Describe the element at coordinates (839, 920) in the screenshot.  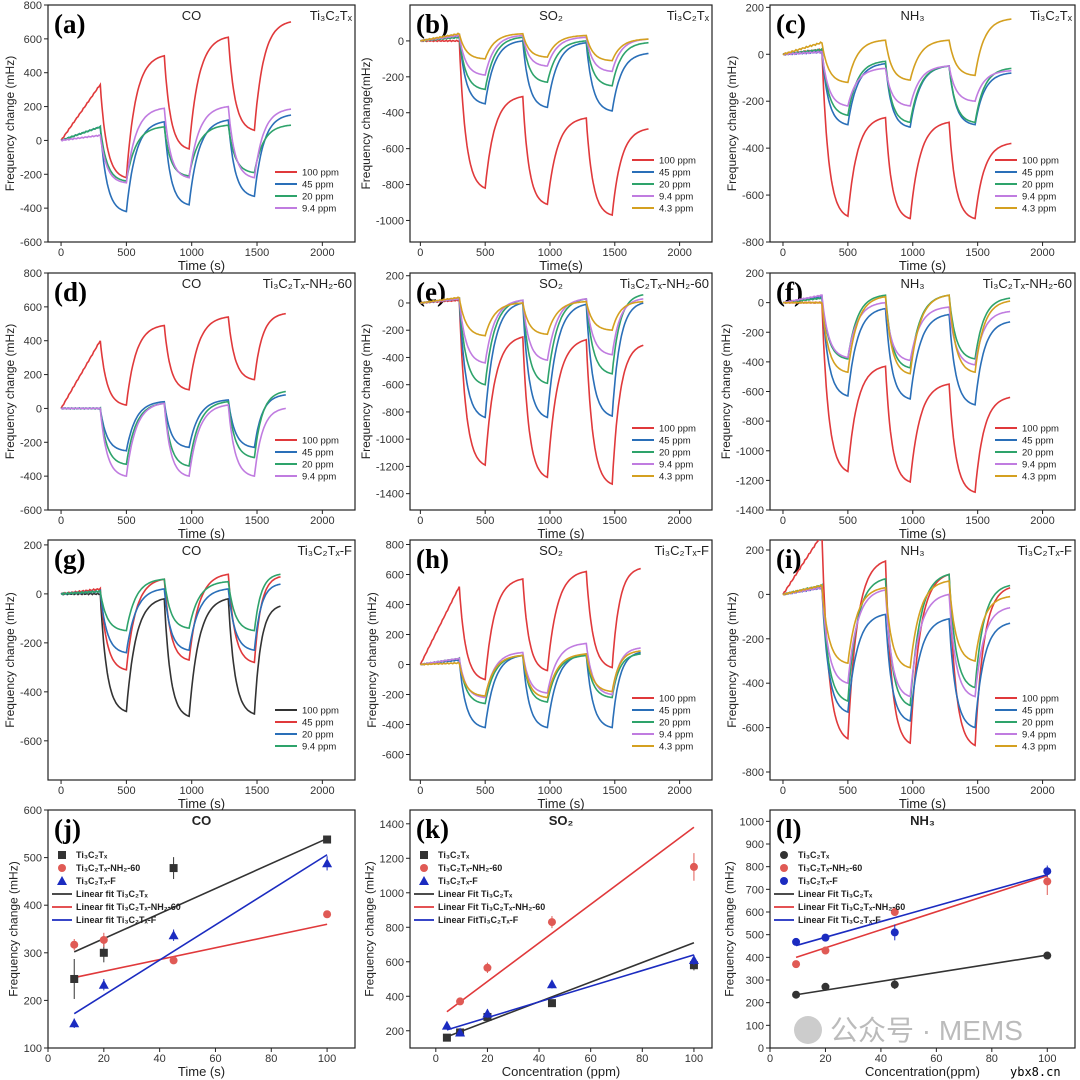
I see `legend-label: Linear Fit Ti₃C₂Tₓ-F` at that location.